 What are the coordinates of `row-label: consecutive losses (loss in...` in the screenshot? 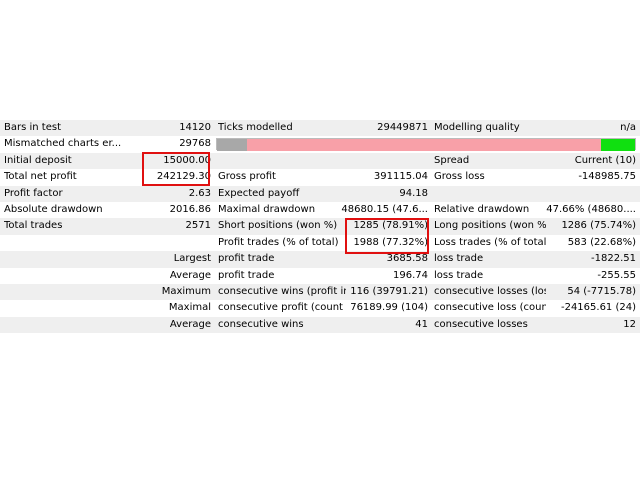 It's located at (490, 291).